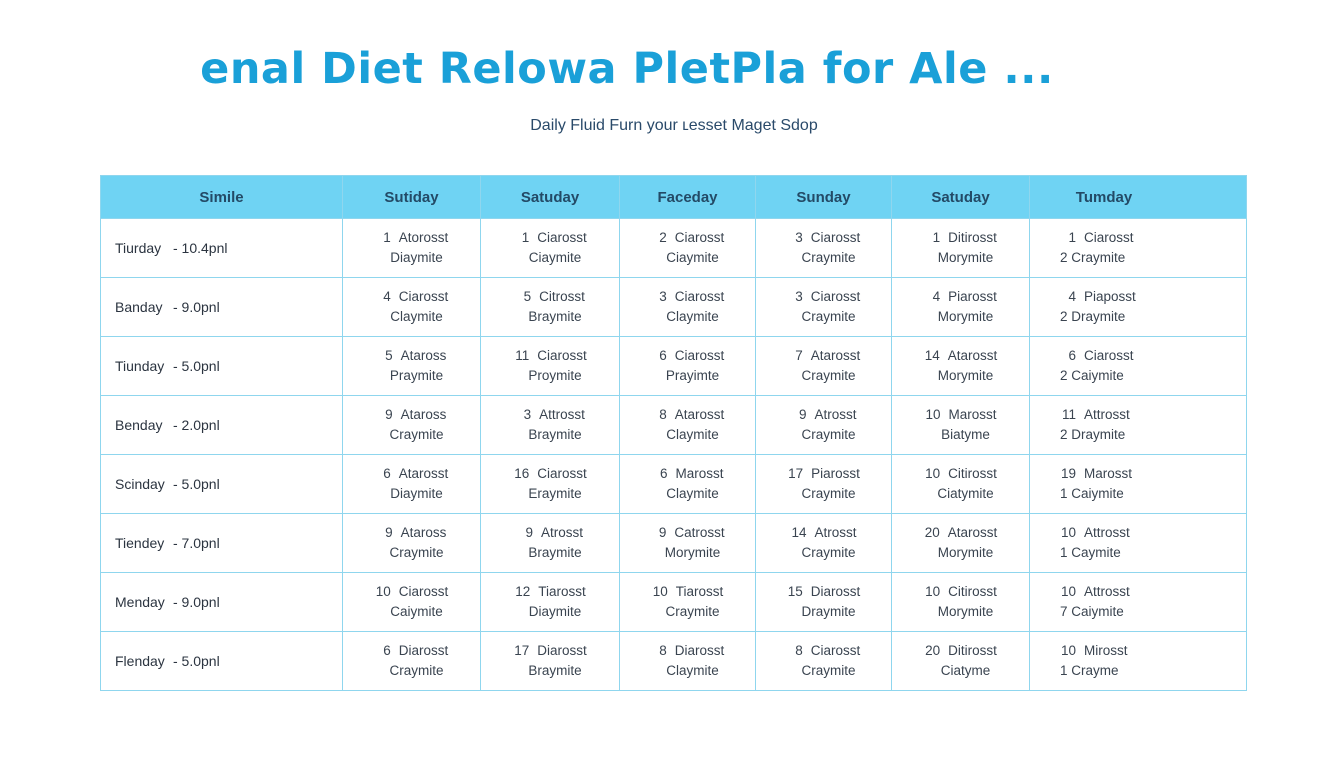  I want to click on table-cell: 20 Ditirosst Ciatyme, so click(960, 661).